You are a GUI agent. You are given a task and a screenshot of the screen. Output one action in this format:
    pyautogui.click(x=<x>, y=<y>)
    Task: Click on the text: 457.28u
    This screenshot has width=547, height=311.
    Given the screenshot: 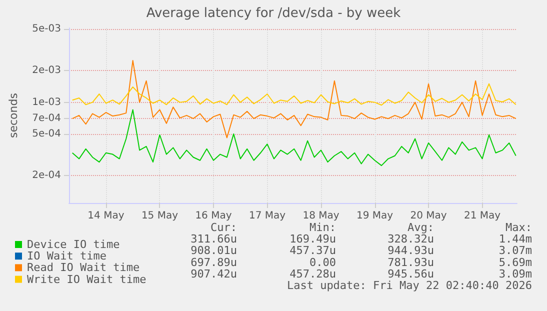 What is the action you would take?
    pyautogui.click(x=313, y=273)
    